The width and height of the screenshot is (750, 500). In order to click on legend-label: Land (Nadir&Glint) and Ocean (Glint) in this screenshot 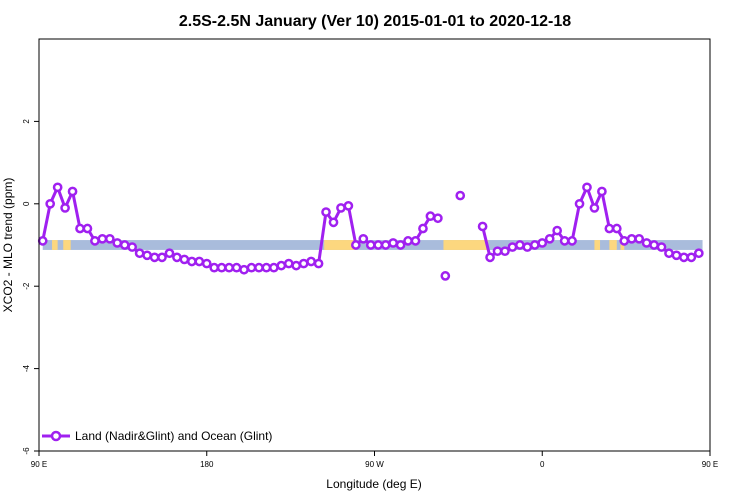, I will do `click(173, 436)`.